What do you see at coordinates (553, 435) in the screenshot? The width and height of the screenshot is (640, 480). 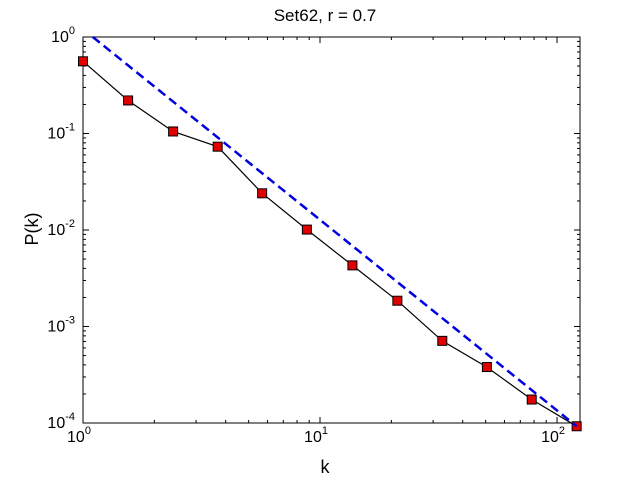 I see `x-tick-label: 10²` at bounding box center [553, 435].